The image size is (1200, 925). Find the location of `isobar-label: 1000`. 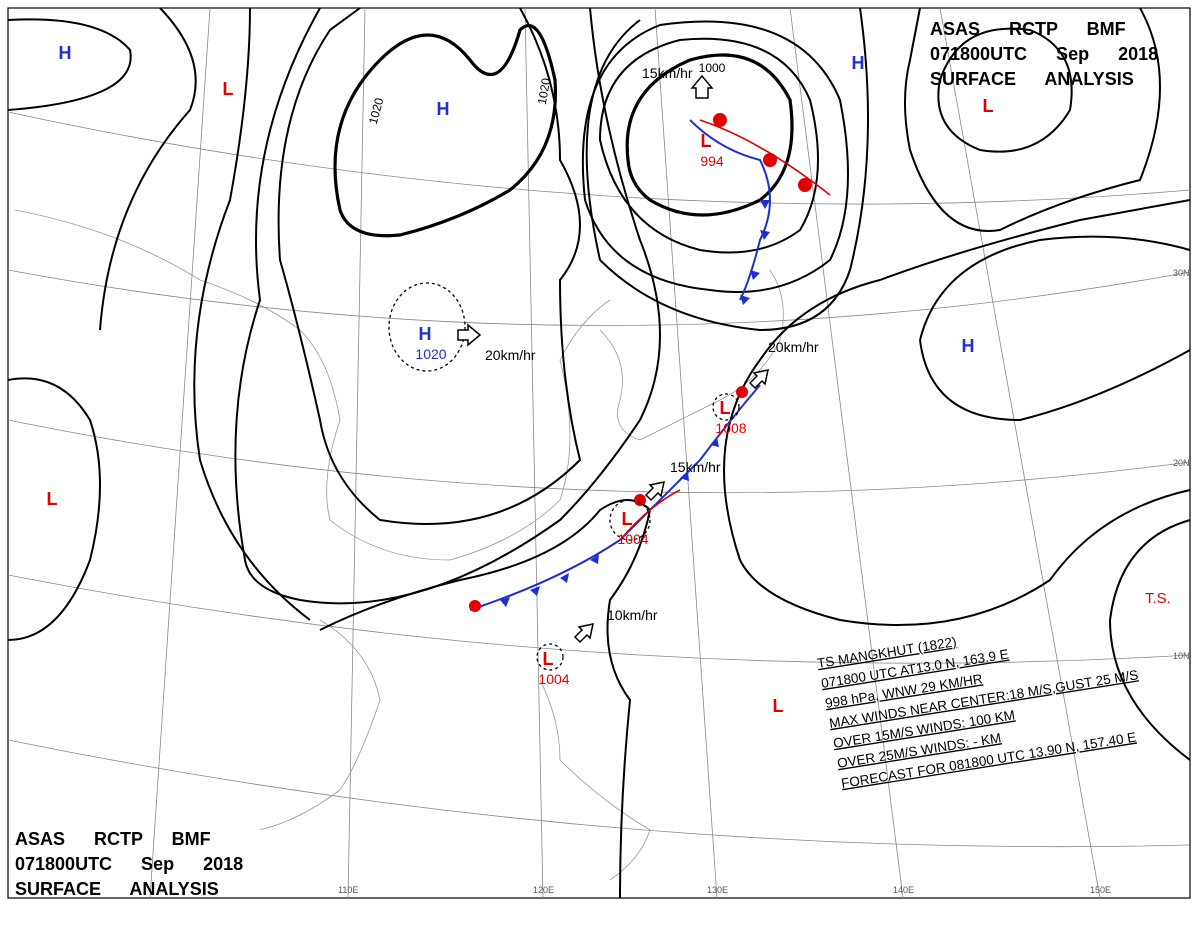

isobar-label: 1000 is located at coordinates (712, 68).